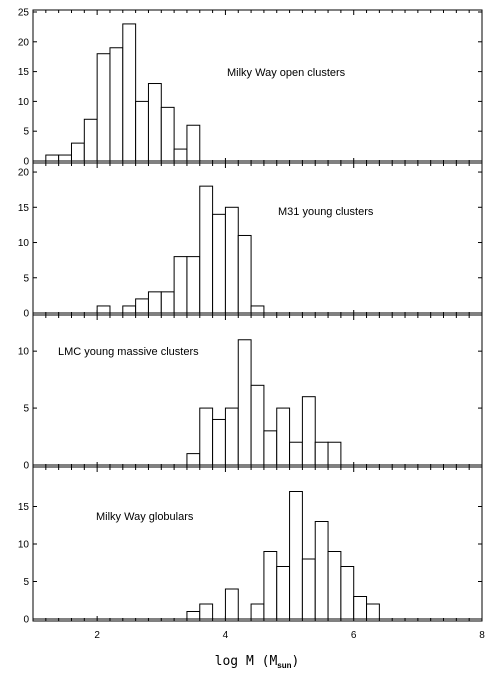 The width and height of the screenshot is (485, 673). What do you see at coordinates (97, 635) in the screenshot?
I see `x-tick-label: 2` at bounding box center [97, 635].